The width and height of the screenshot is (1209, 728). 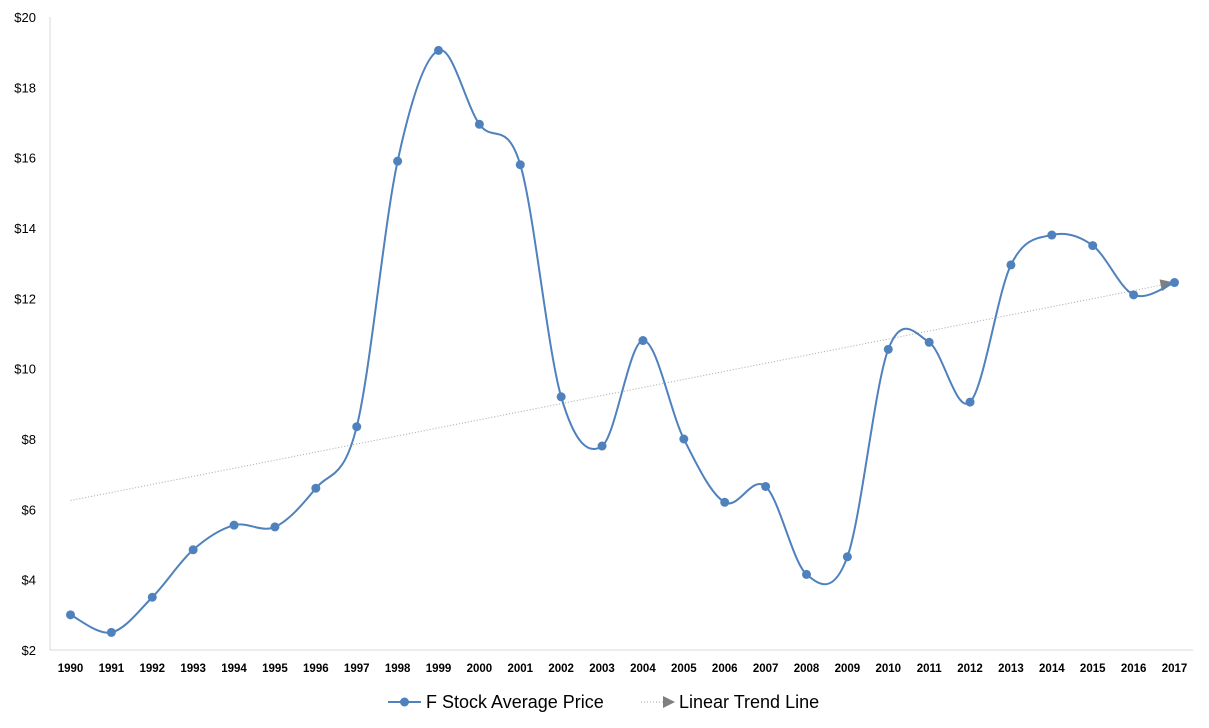 I want to click on x-tick-label: 1997, so click(x=357, y=669).